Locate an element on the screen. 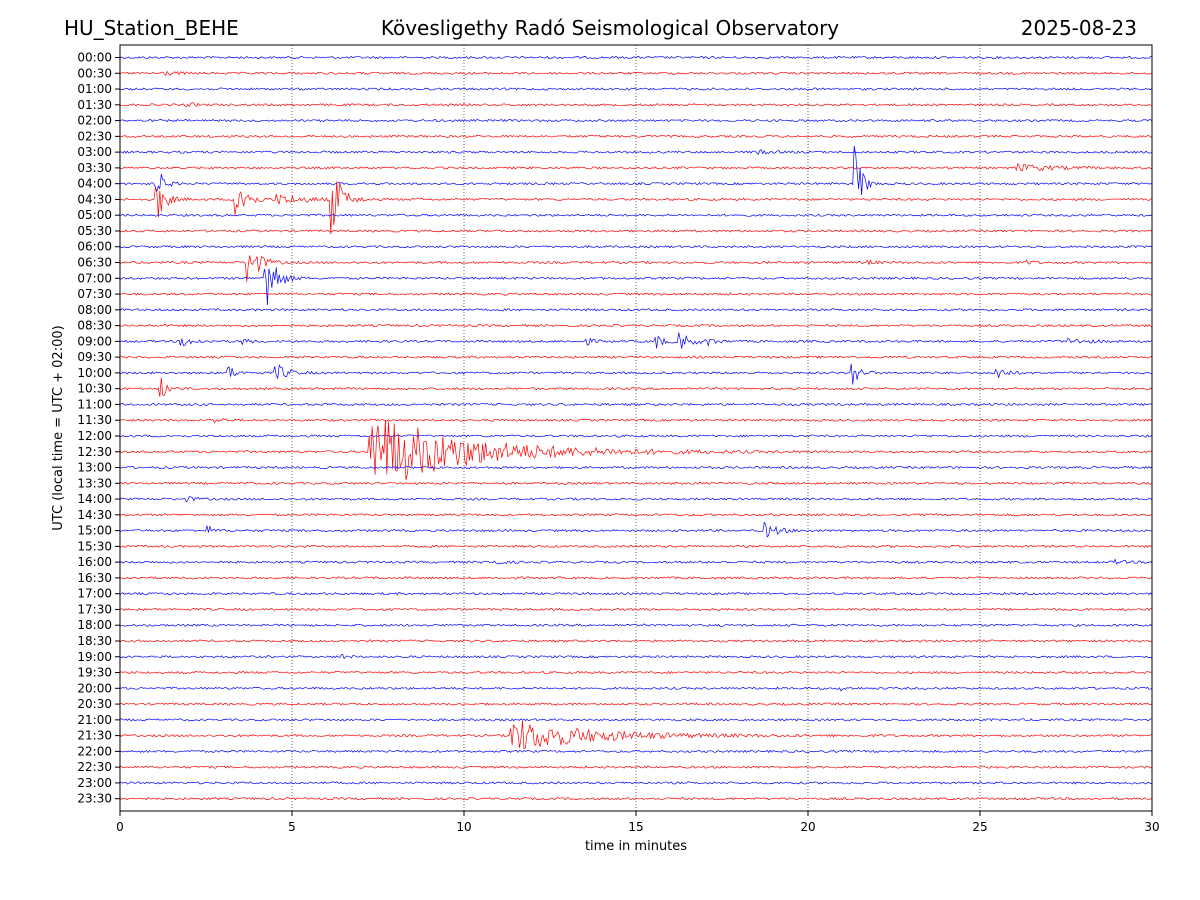  y-axis-label: UTC (local time = UTC + 02:00) is located at coordinates (58, 427).